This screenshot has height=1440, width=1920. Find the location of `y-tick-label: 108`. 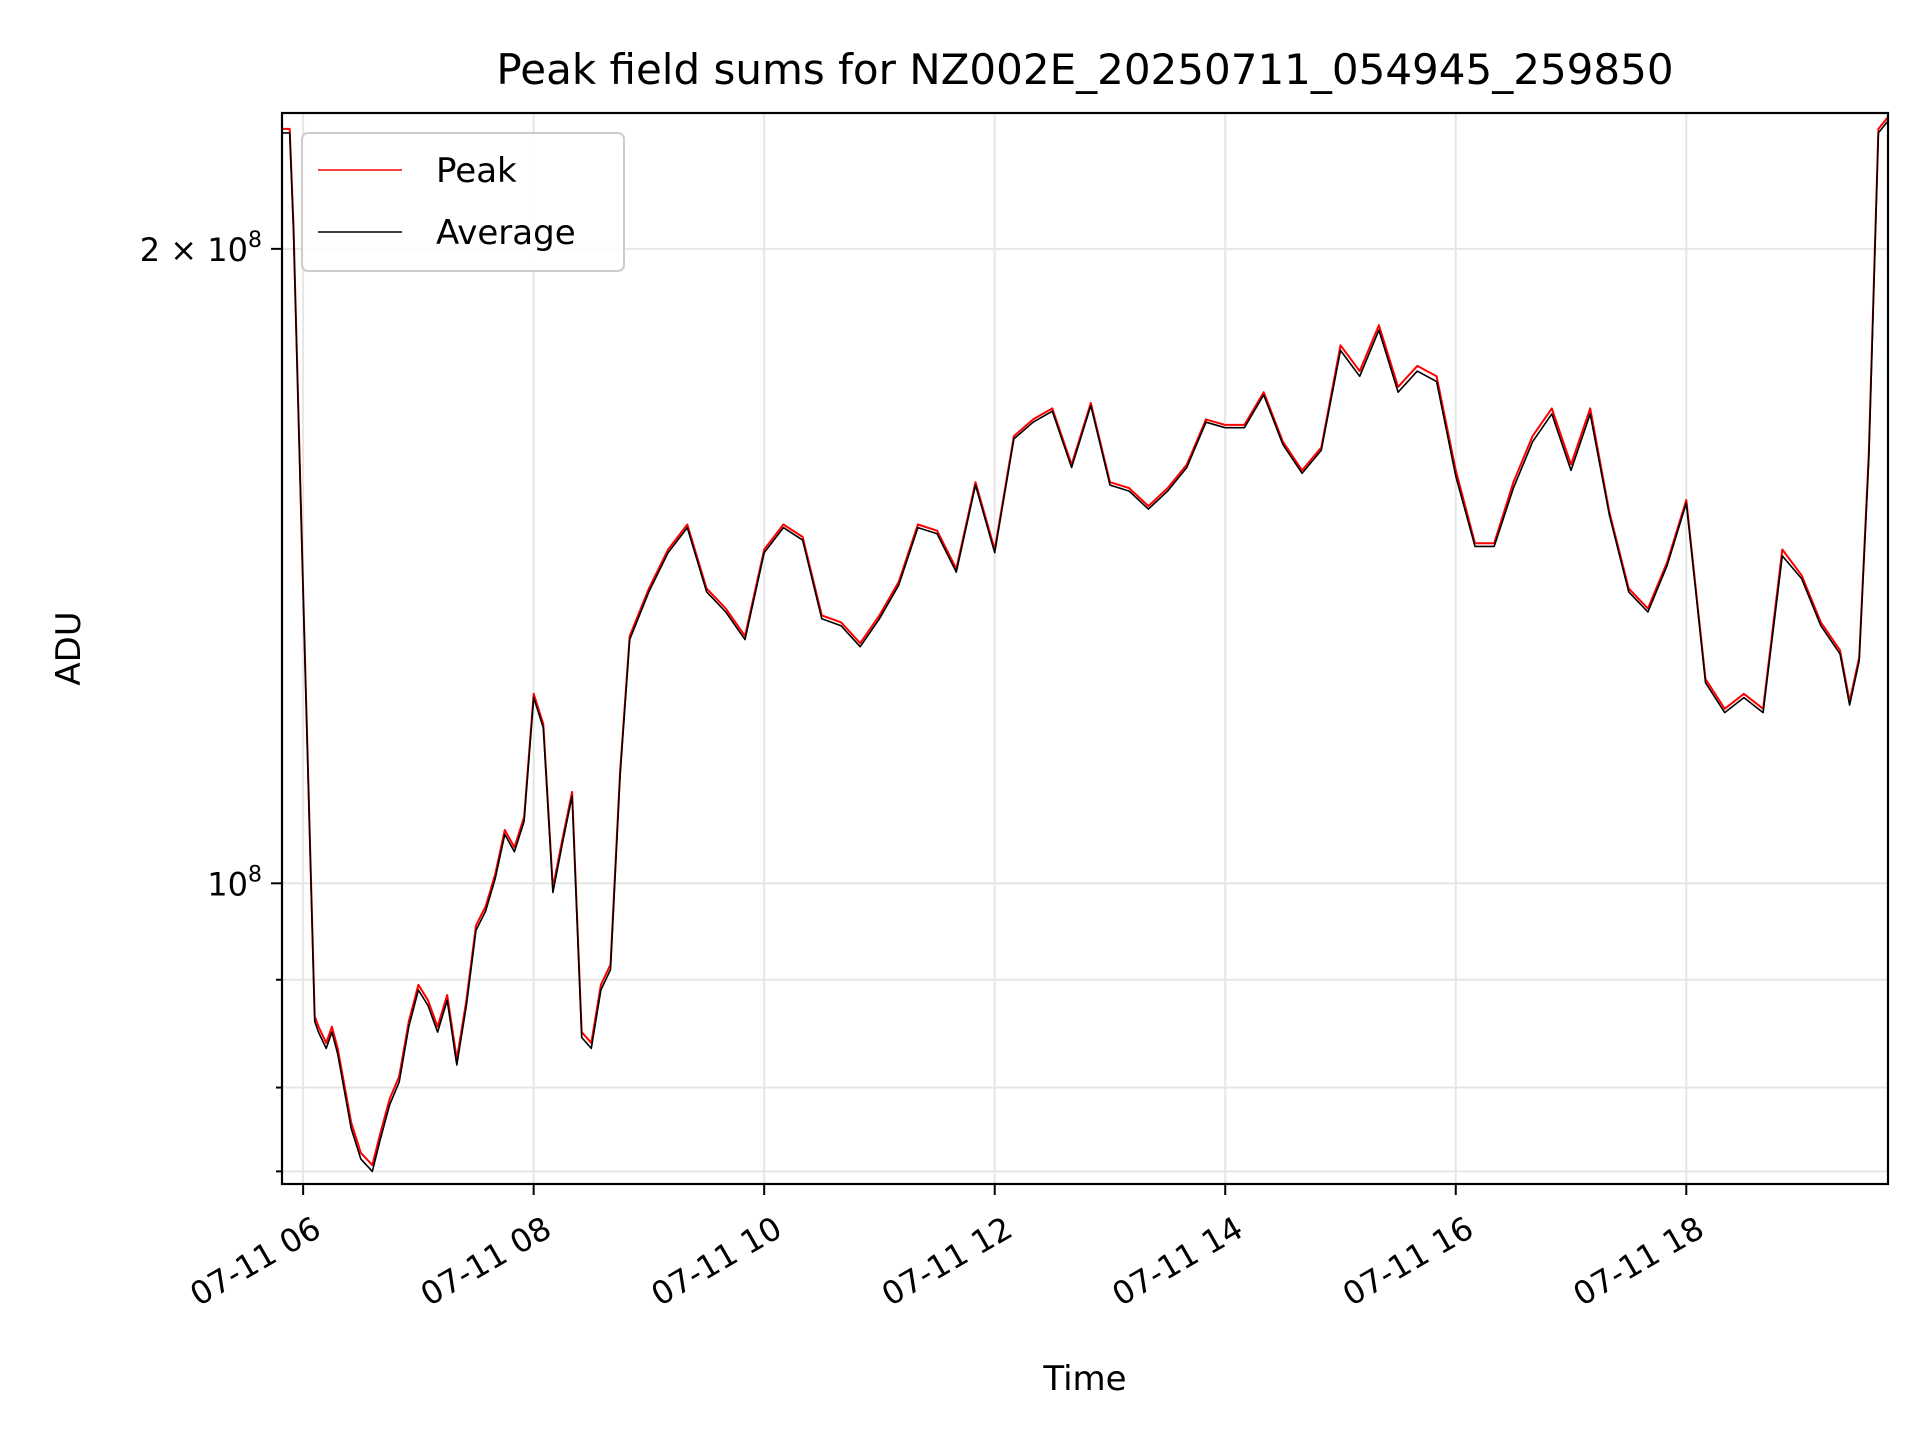

y-tick-label: 108 is located at coordinates (234, 882).